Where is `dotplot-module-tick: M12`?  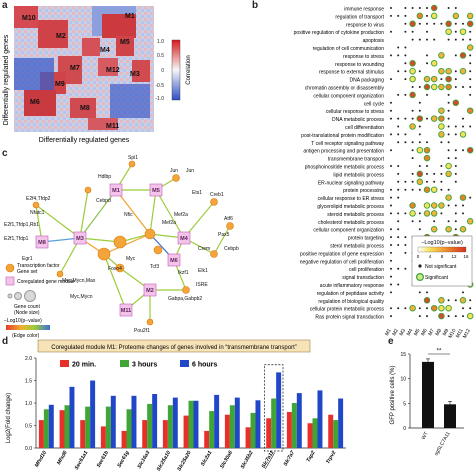
dotplot-module-tick: M12 is located at coordinates (467, 334).